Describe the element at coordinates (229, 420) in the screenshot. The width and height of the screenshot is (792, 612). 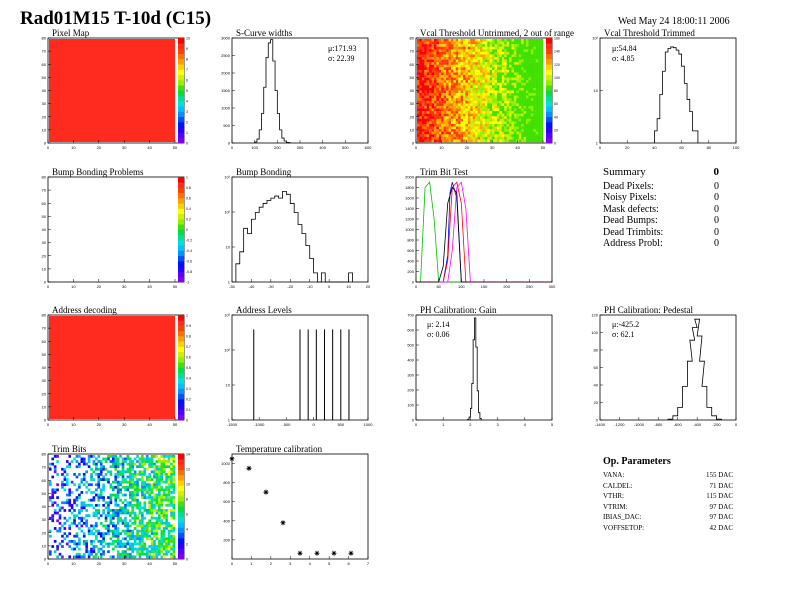
I see `y-tick-label: 1` at that location.